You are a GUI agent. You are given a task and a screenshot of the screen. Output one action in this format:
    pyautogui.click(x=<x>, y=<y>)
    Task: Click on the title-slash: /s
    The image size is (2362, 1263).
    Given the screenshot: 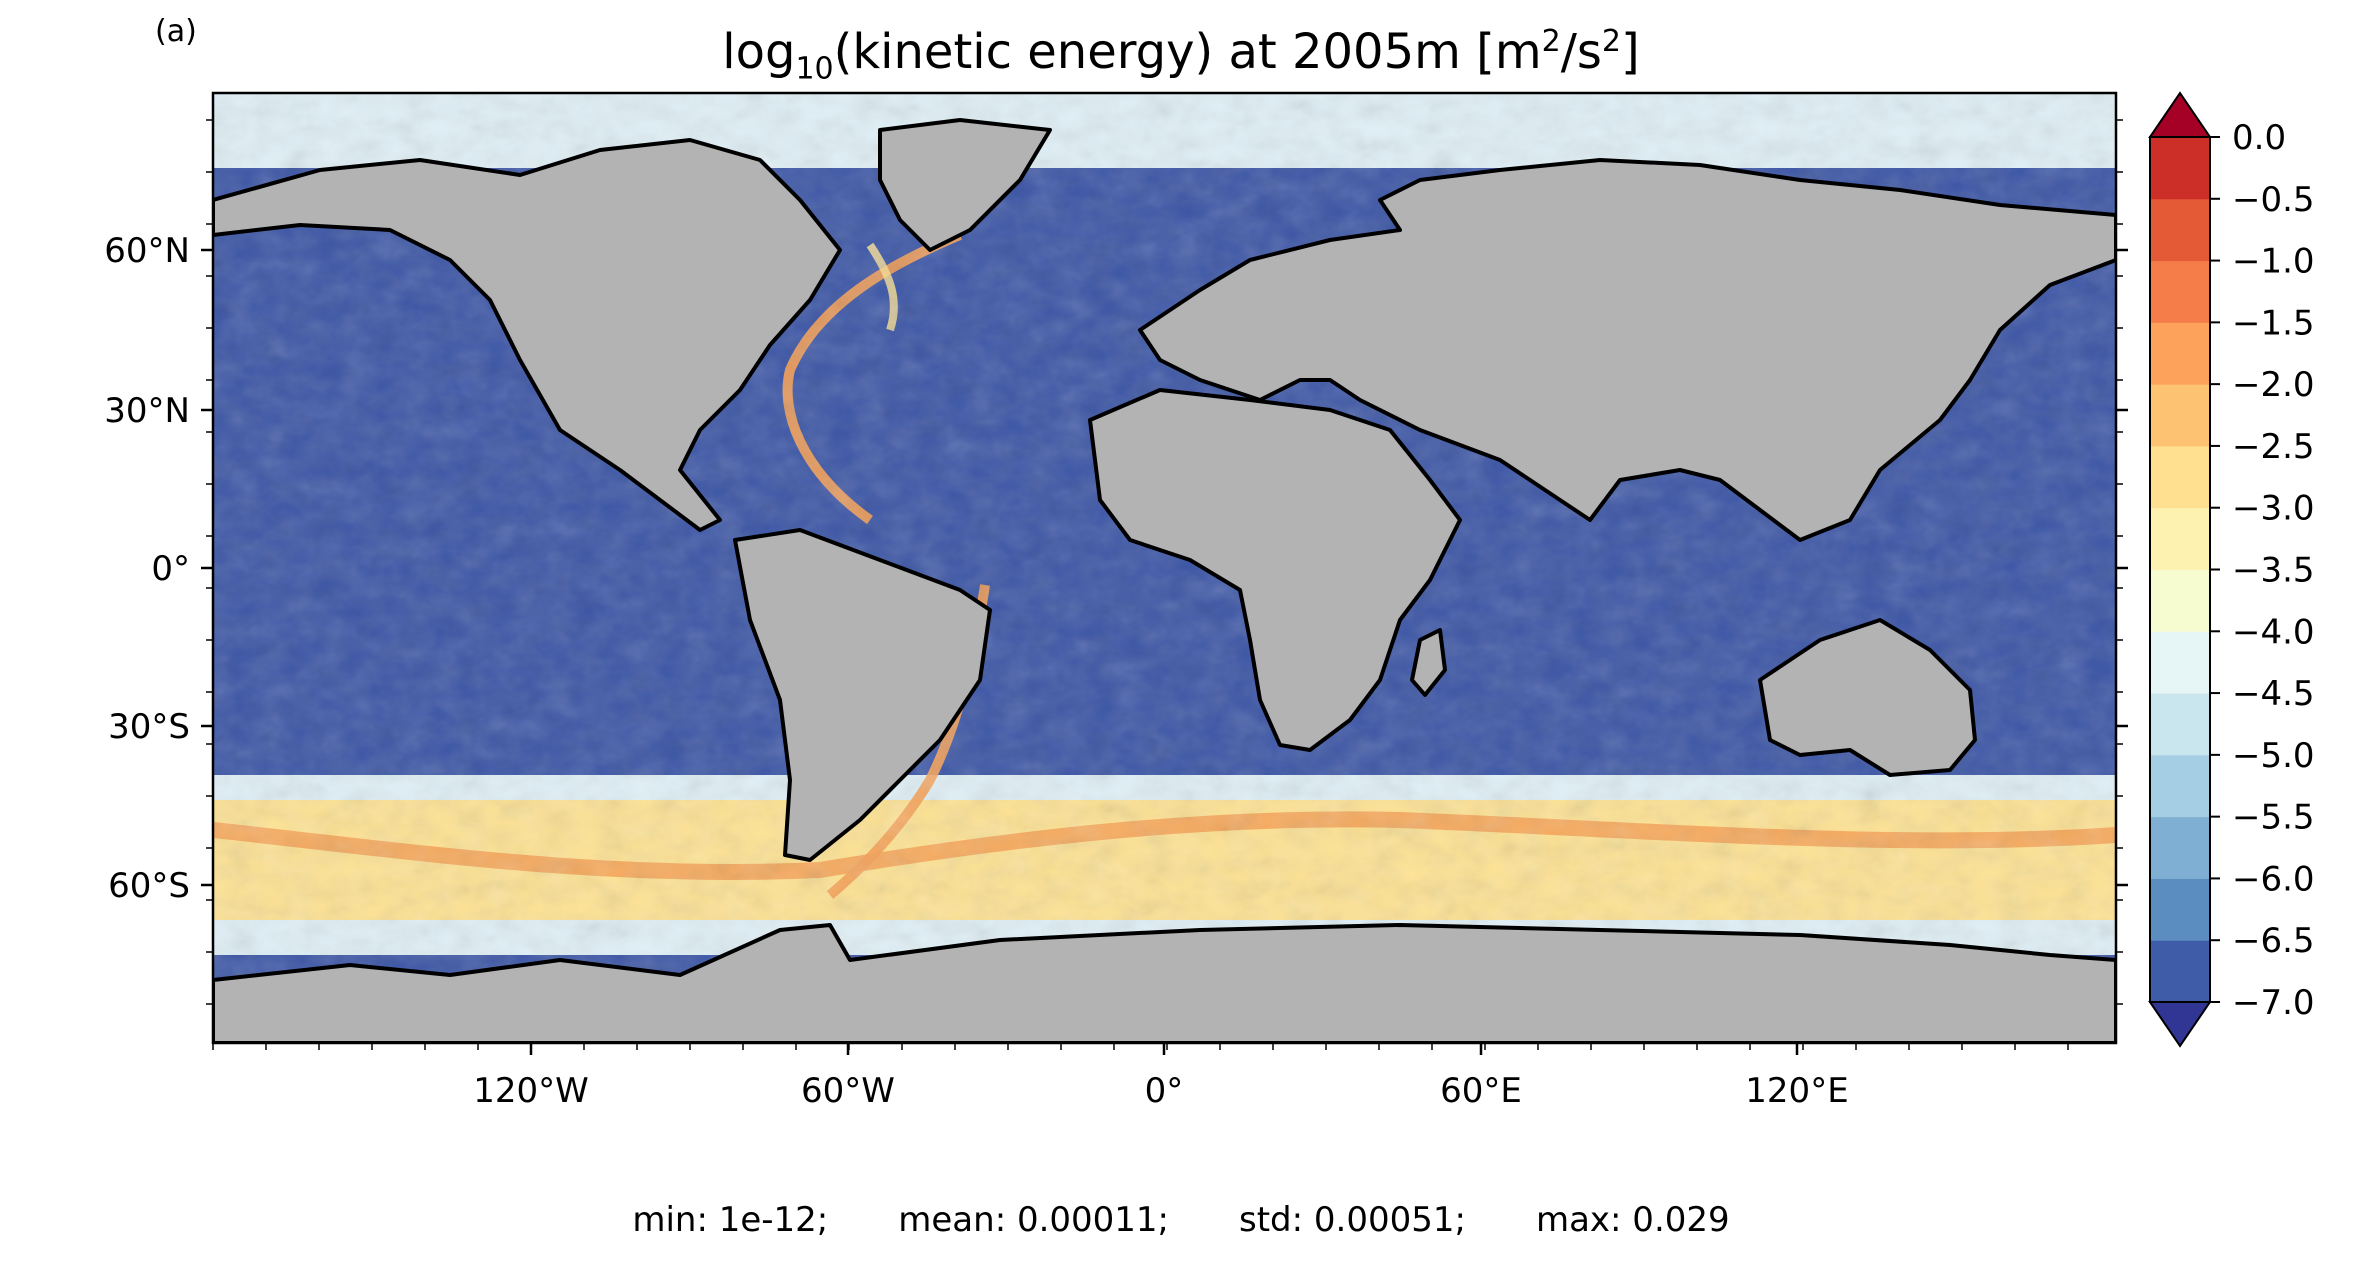 What is the action you would take?
    pyautogui.click(x=1581, y=52)
    